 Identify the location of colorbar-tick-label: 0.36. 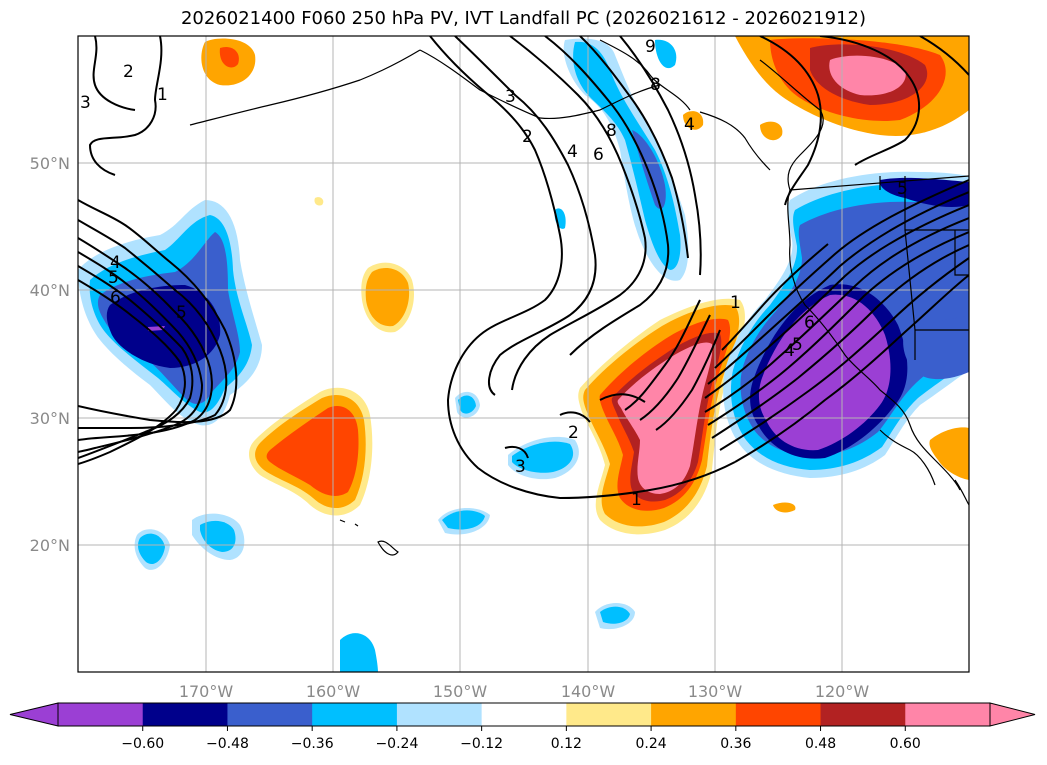
(735, 744).